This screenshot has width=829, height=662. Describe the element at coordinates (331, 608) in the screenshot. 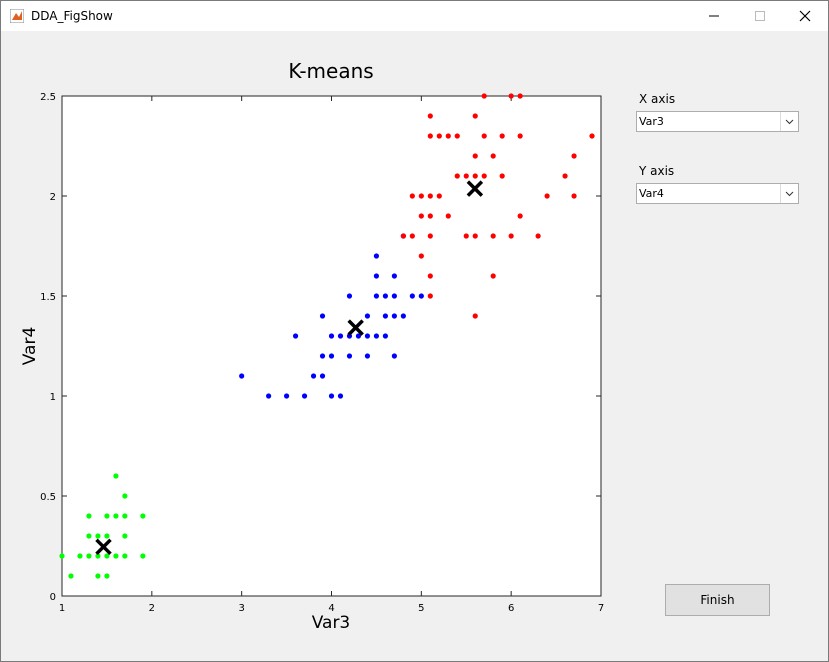

I see `x-tick-label: 4` at that location.